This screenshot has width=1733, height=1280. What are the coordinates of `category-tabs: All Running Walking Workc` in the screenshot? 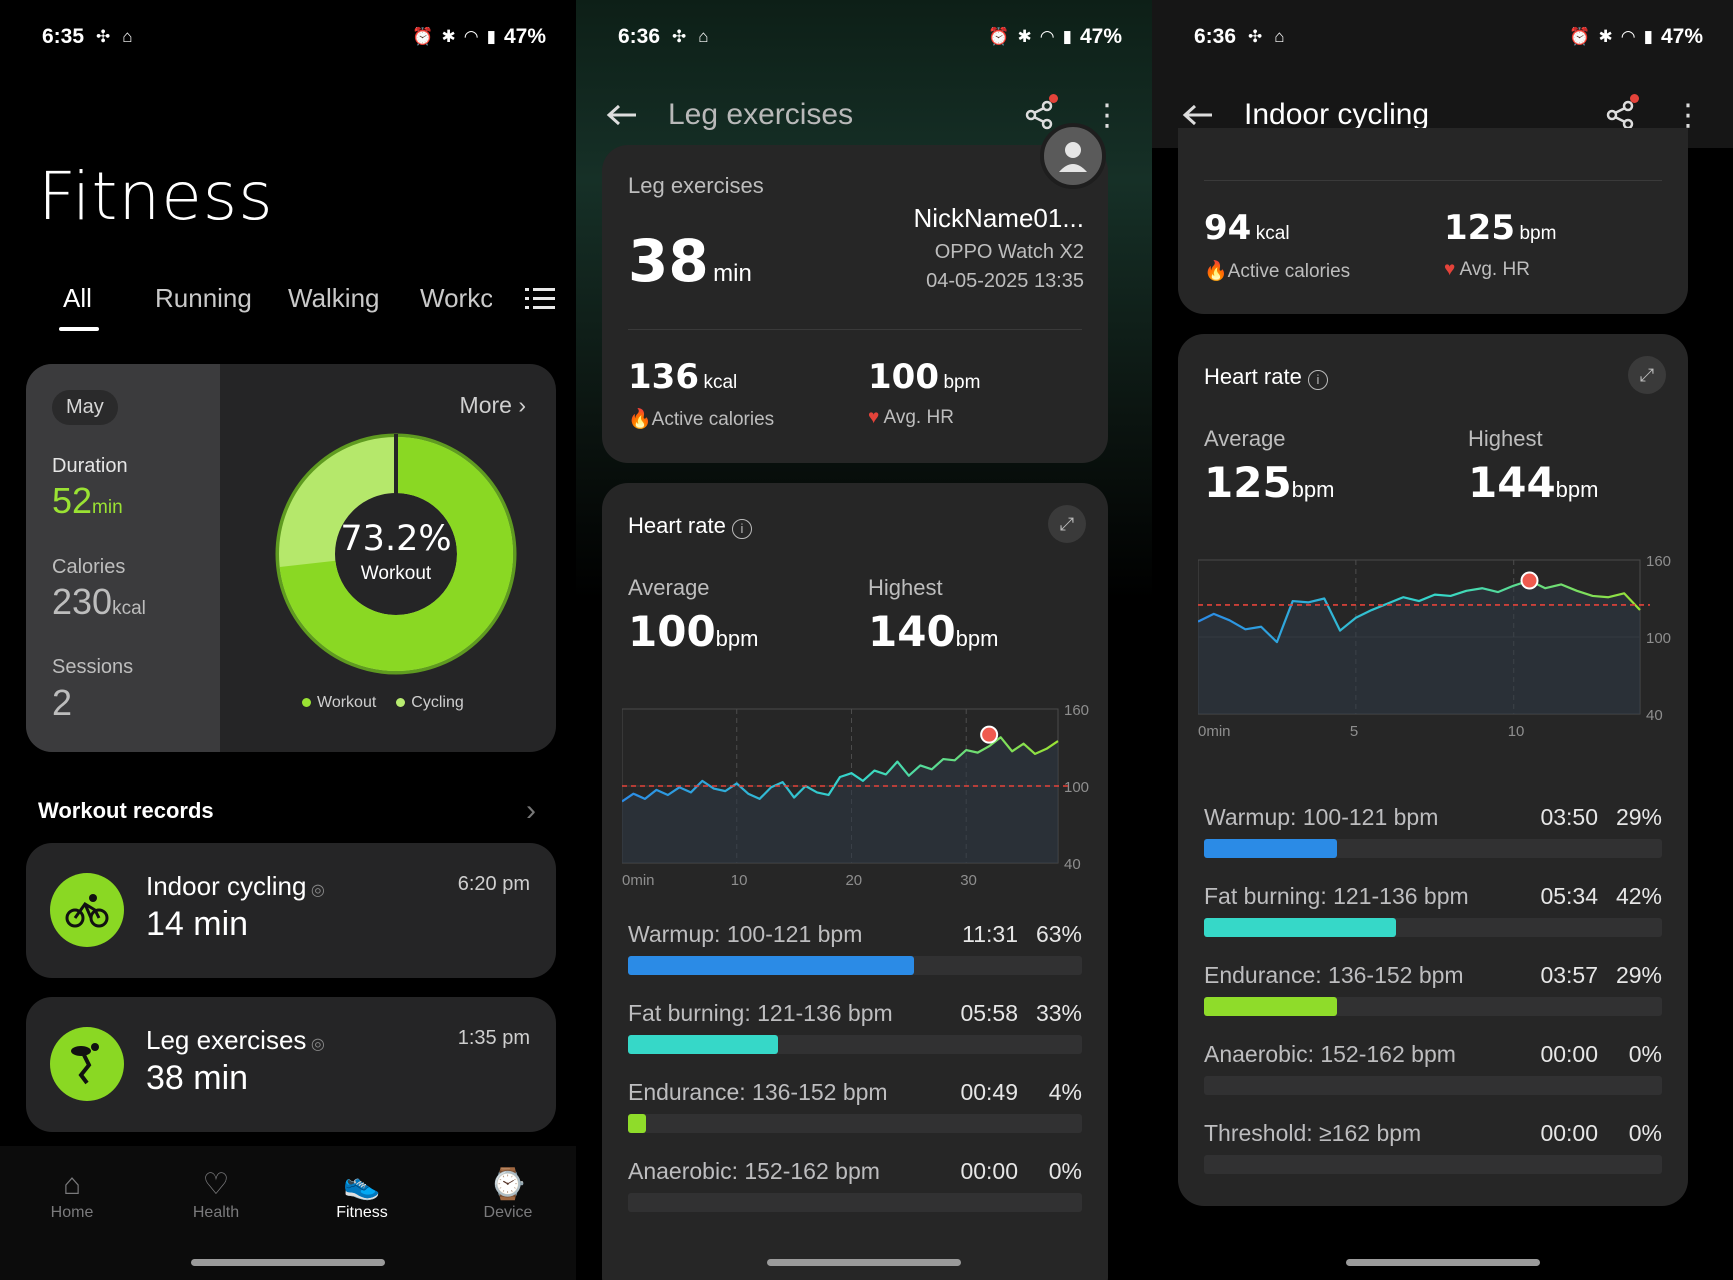 It's located at (288, 308).